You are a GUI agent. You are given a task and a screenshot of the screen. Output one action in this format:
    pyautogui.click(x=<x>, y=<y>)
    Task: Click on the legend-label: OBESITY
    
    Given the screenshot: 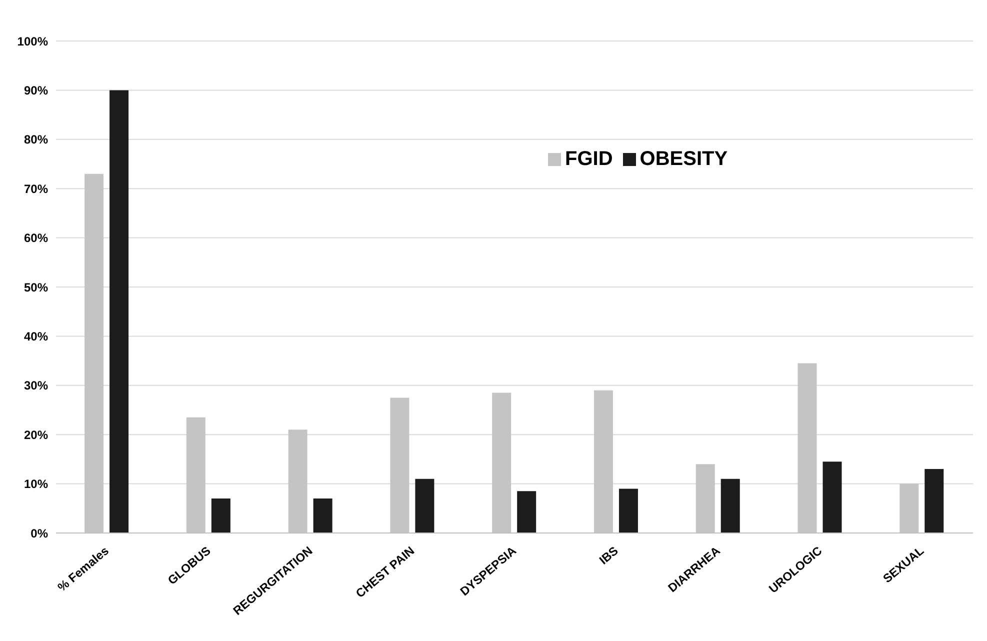 What is the action you would take?
    pyautogui.click(x=684, y=159)
    